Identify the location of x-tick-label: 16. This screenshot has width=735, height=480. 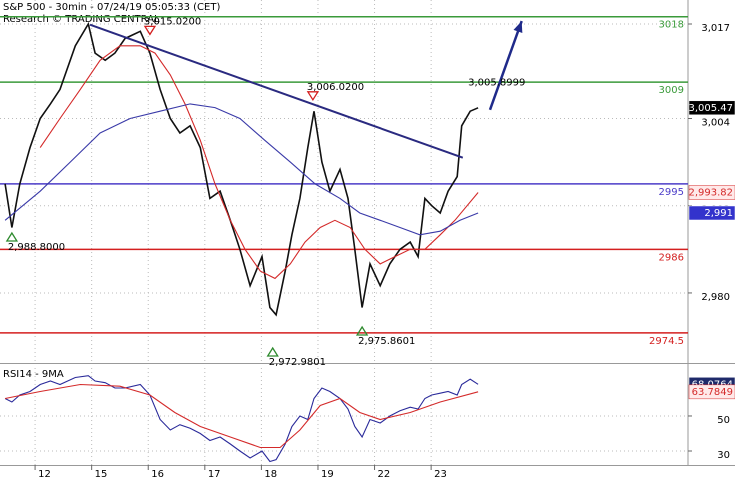
(157, 474).